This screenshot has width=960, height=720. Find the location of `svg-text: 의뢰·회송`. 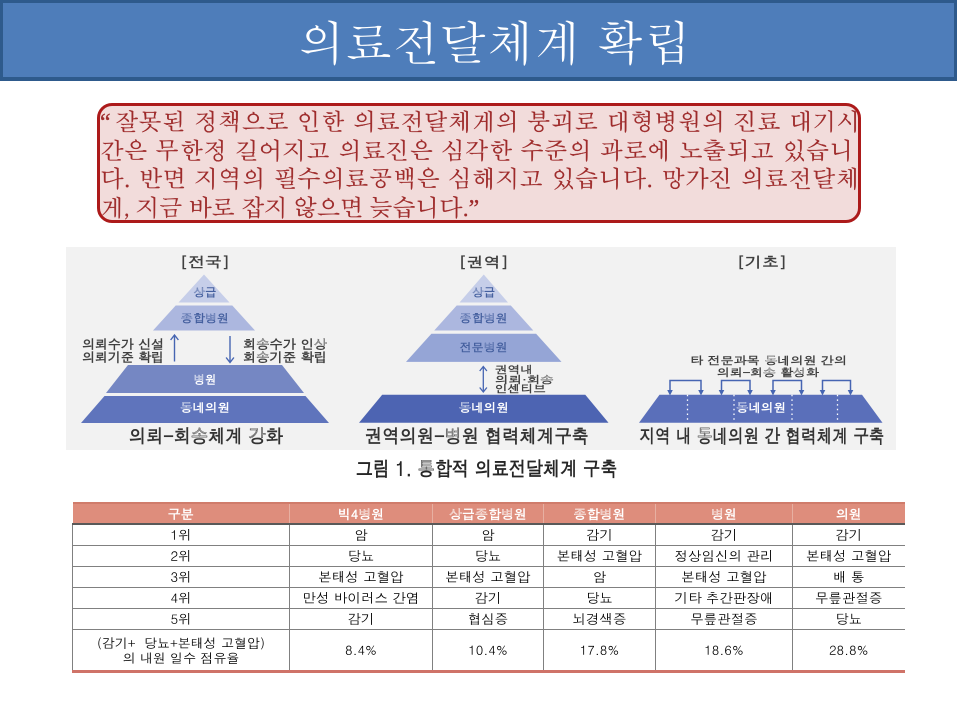

svg-text: 의뢰·회송 is located at coordinates (525, 379).